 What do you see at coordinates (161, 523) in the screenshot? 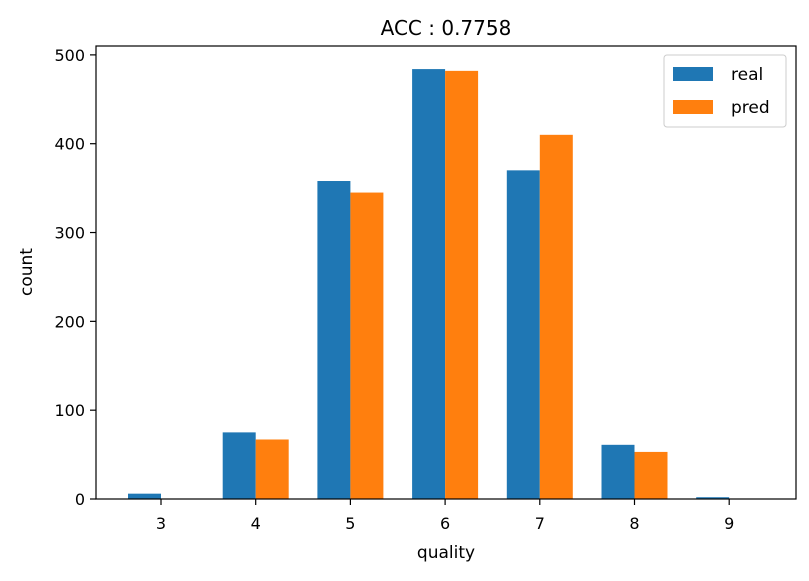
I see `x-tick-label: 3` at bounding box center [161, 523].